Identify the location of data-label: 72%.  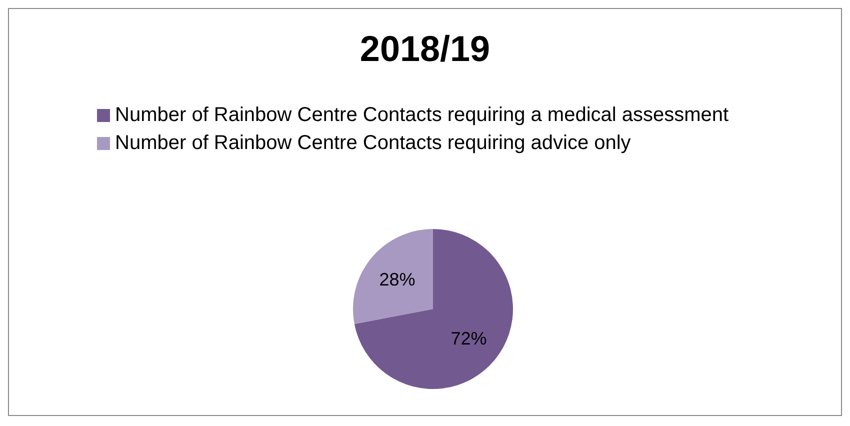
(468, 338).